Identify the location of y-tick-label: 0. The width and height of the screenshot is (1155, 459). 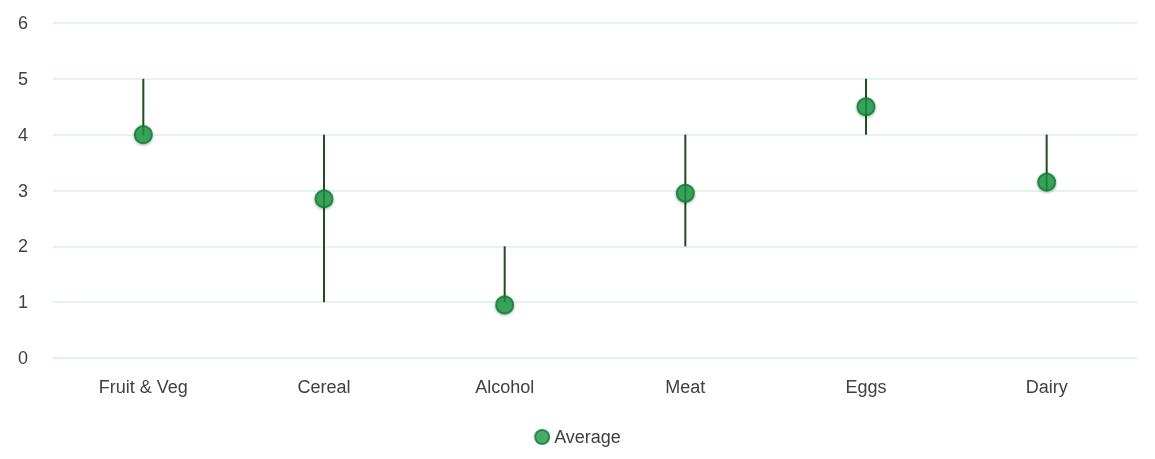
(22, 358).